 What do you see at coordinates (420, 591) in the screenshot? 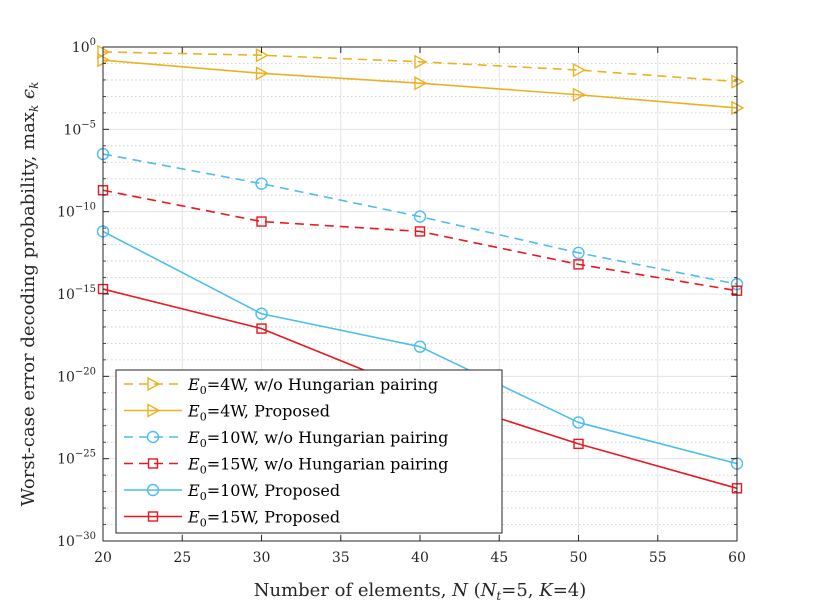
I see `x-axis-label: Number of elements, N (Nt=5, K=4)` at bounding box center [420, 591].